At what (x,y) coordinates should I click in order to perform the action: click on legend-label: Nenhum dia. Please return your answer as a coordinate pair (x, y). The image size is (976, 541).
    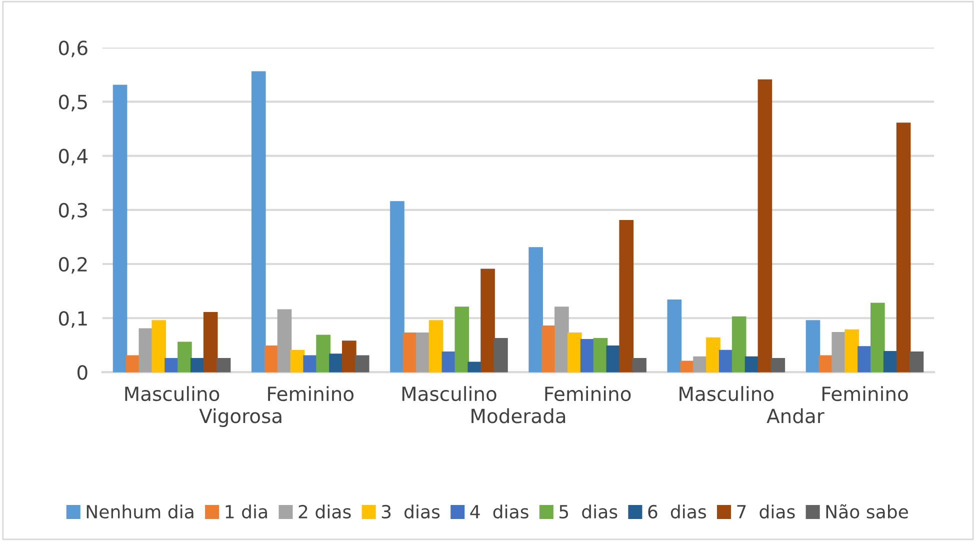
    Looking at the image, I should click on (140, 511).